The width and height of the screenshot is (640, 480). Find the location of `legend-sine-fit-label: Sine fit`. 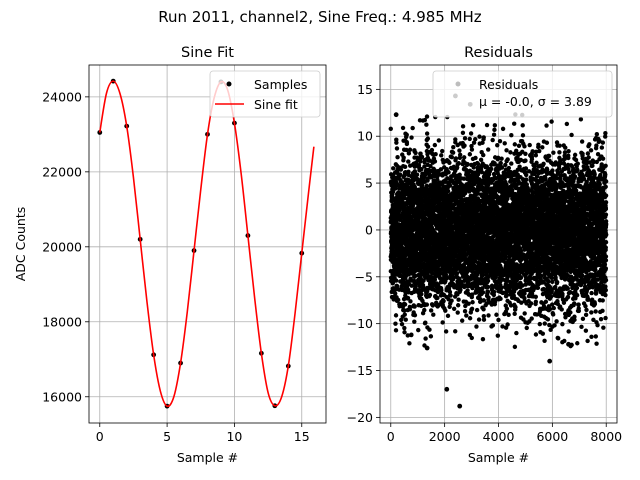

legend-sine-fit-label: Sine fit is located at coordinates (276, 104).